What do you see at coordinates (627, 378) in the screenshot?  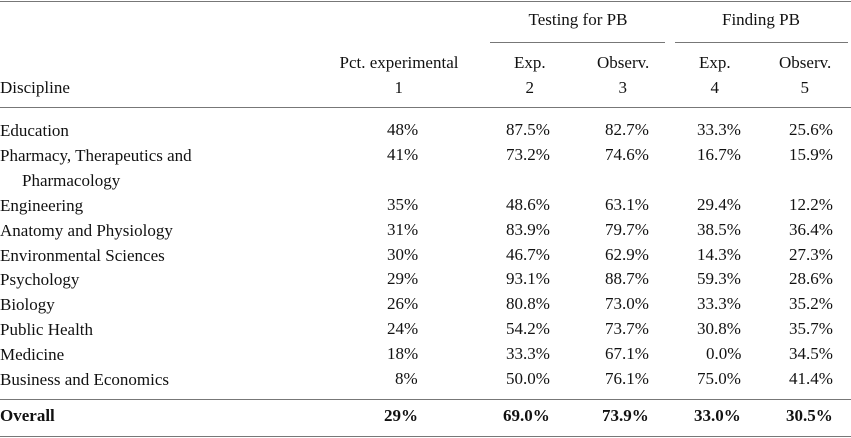 I see `cell: 76.1%` at bounding box center [627, 378].